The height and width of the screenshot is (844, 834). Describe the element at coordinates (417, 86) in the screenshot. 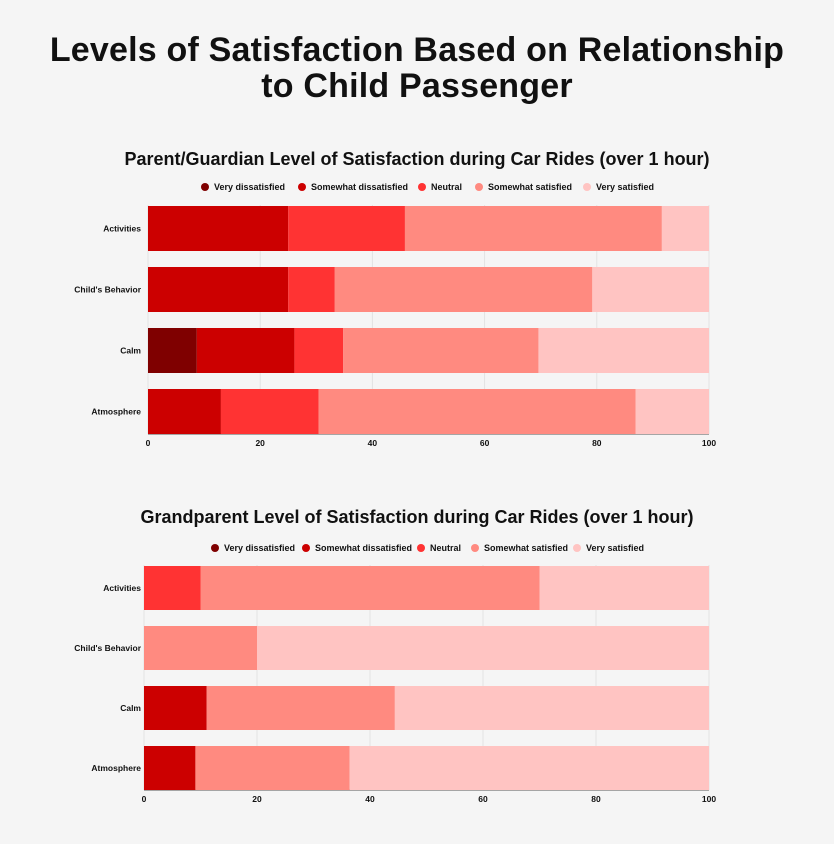

I see `main-title-line2: to Child Passenger` at that location.